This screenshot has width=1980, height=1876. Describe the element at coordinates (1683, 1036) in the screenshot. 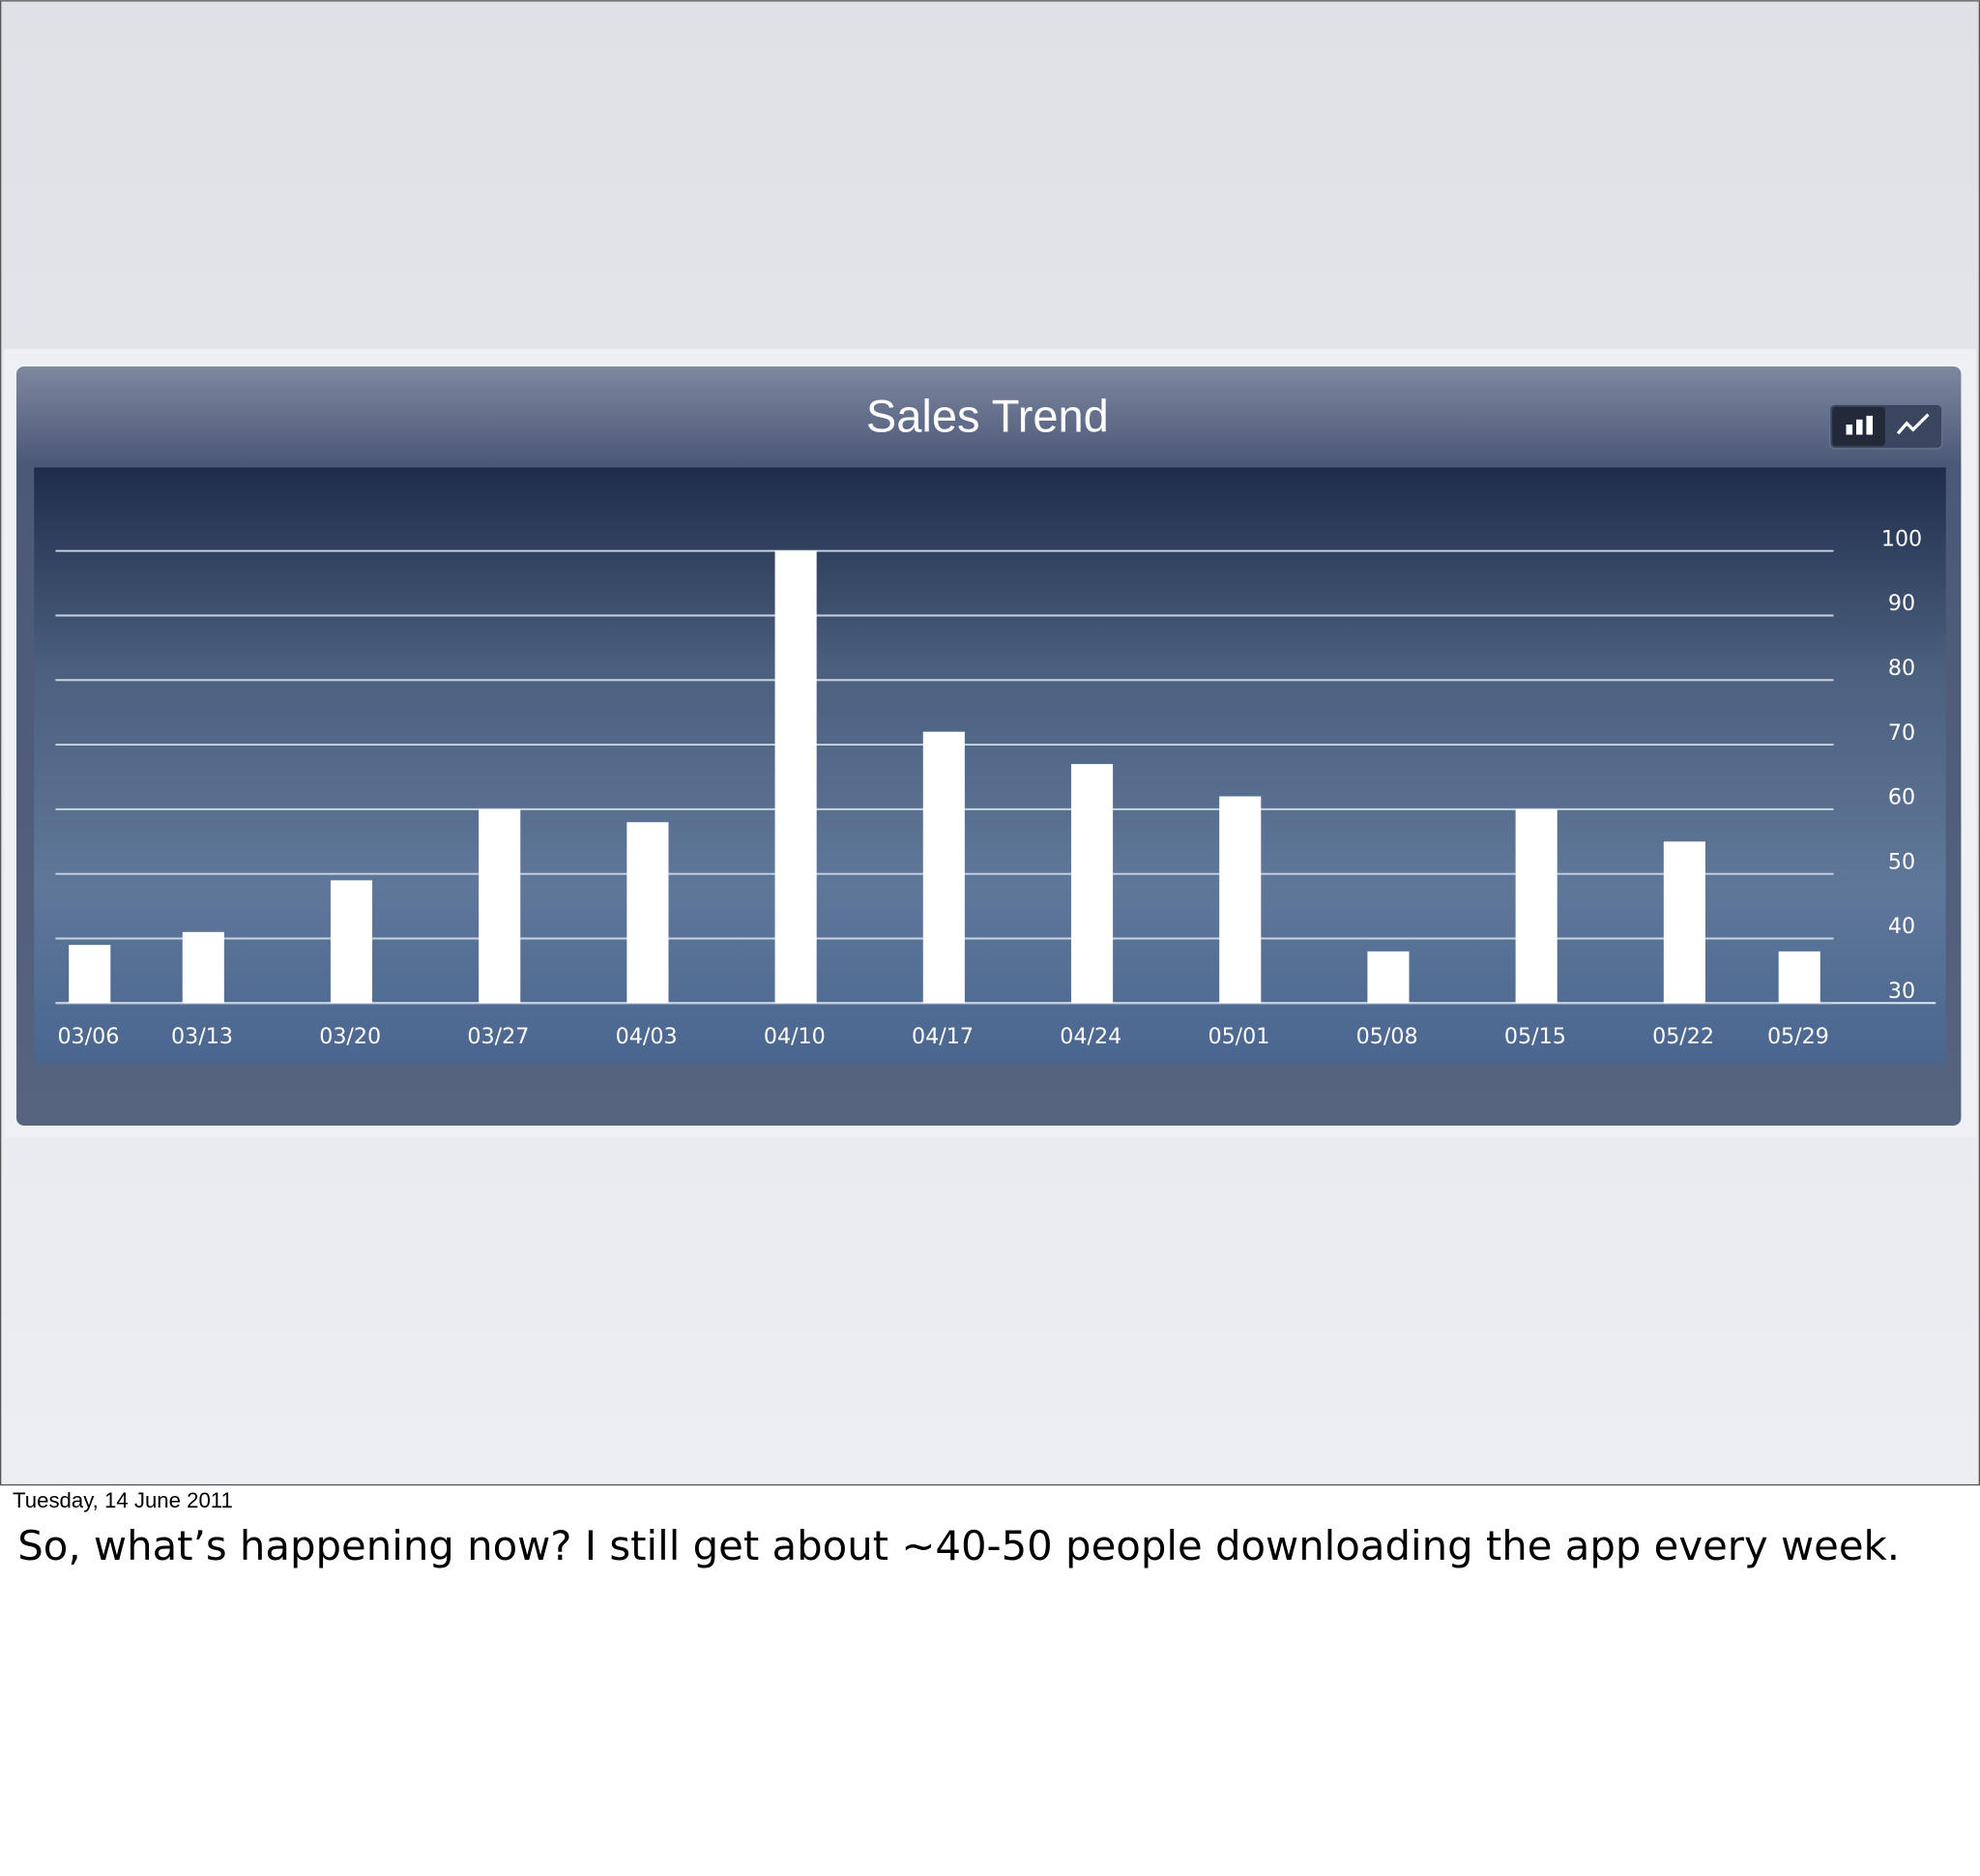

I see `x-tick-label: 05/22` at that location.